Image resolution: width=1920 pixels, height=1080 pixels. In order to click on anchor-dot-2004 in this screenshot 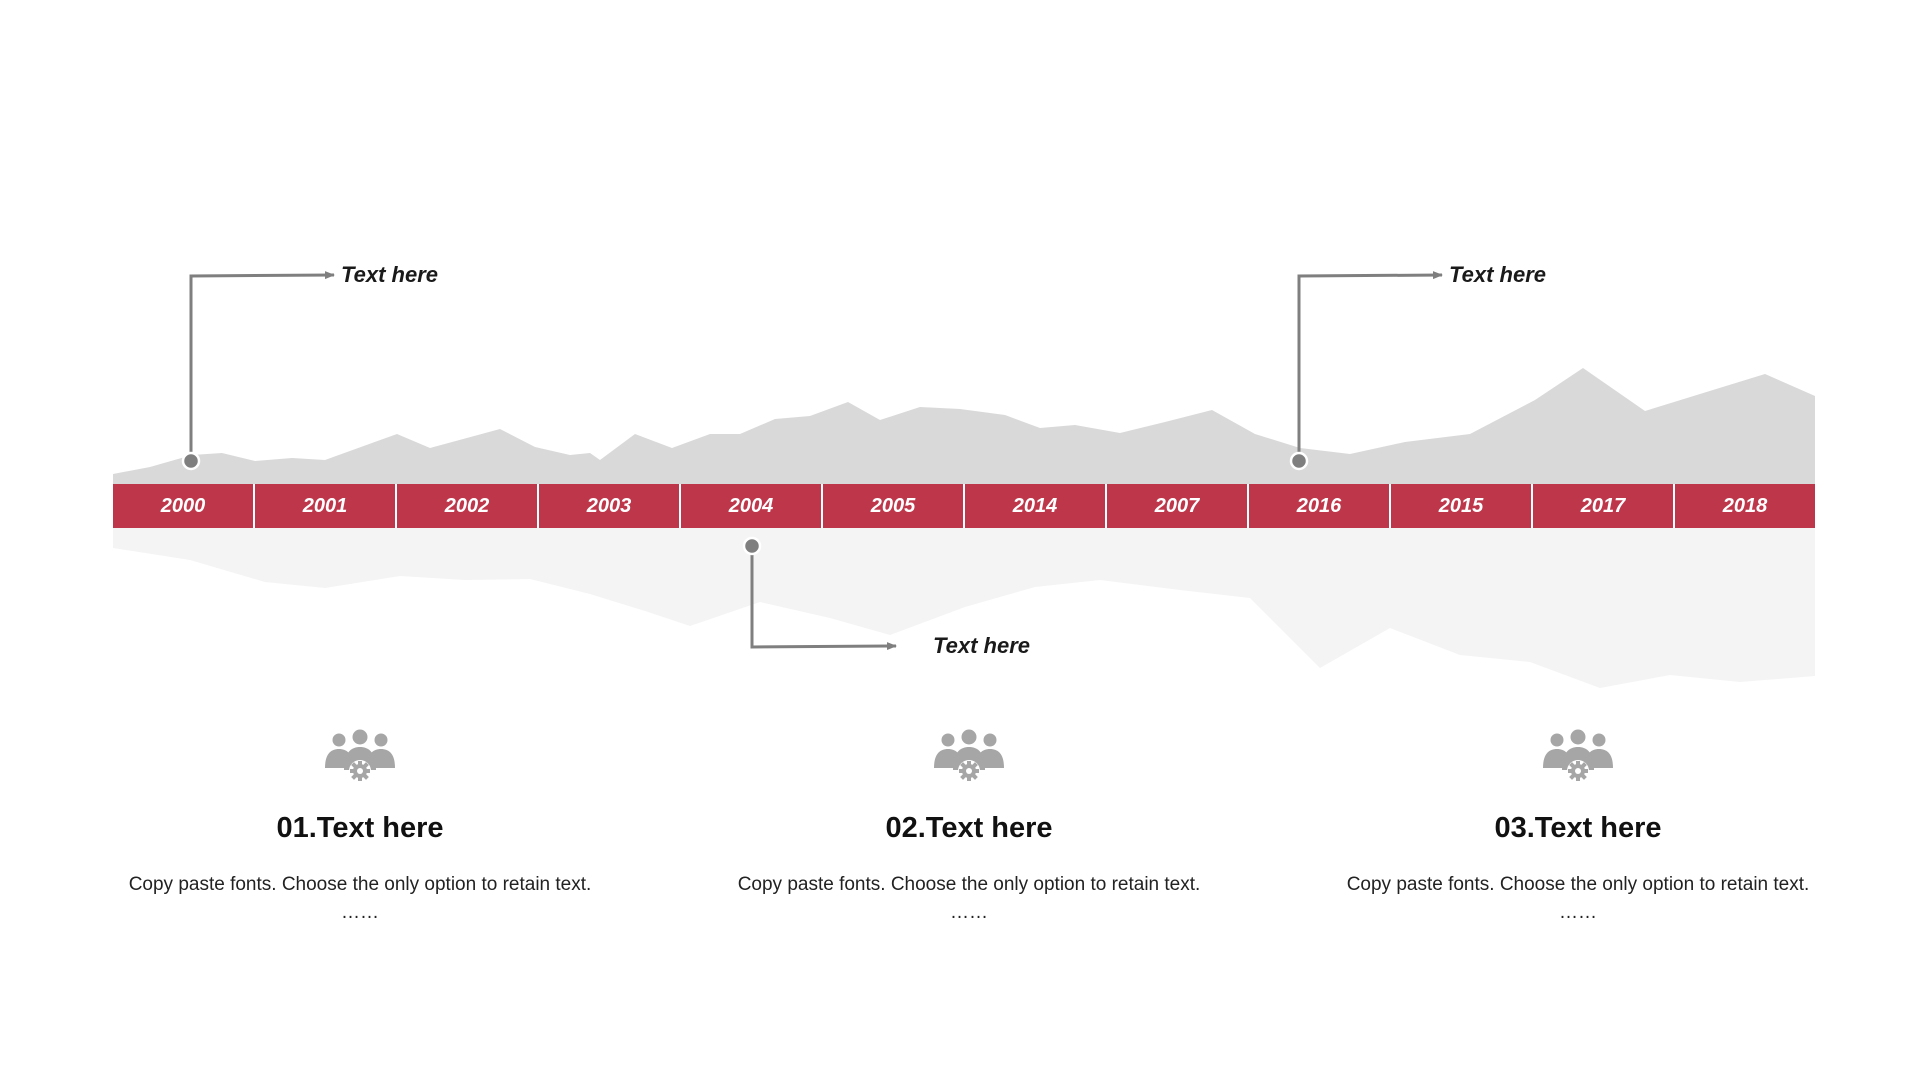, I will do `click(752, 546)`.